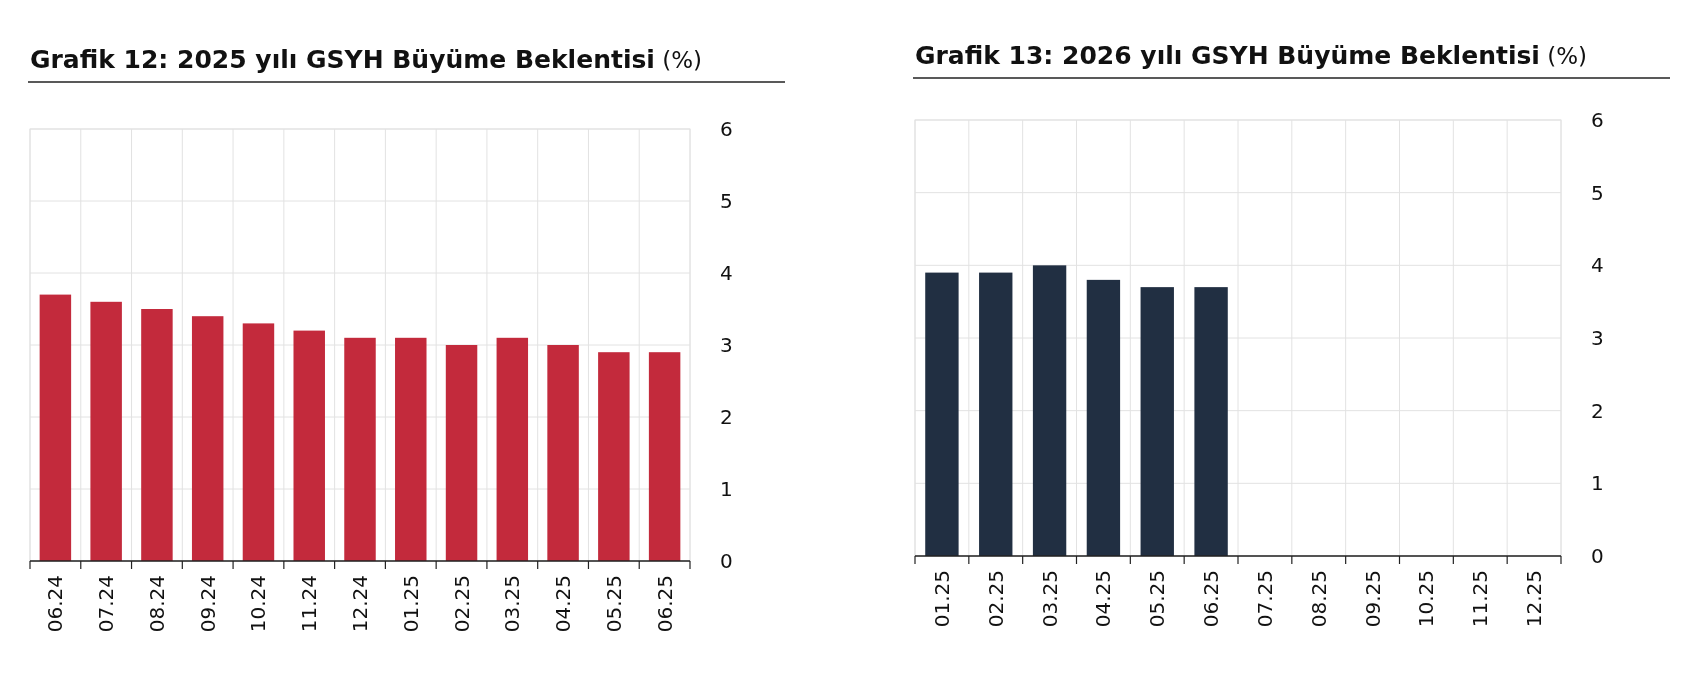 The height and width of the screenshot is (690, 1696). Describe the element at coordinates (55, 604) in the screenshot. I see `x-tick-label: 06.24` at that location.